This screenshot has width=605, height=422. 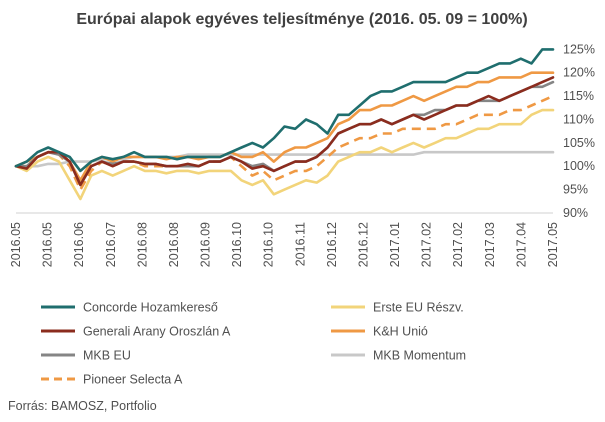 What do you see at coordinates (521, 244) in the screenshot?
I see `x-tick-label: 2017.04` at bounding box center [521, 244].